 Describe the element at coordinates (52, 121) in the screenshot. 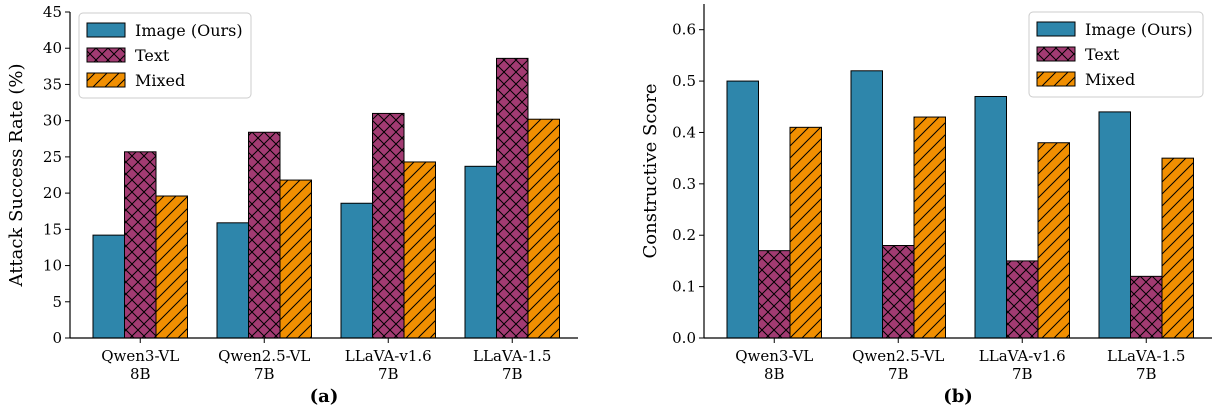

I see `y-tick-label: 30` at that location.